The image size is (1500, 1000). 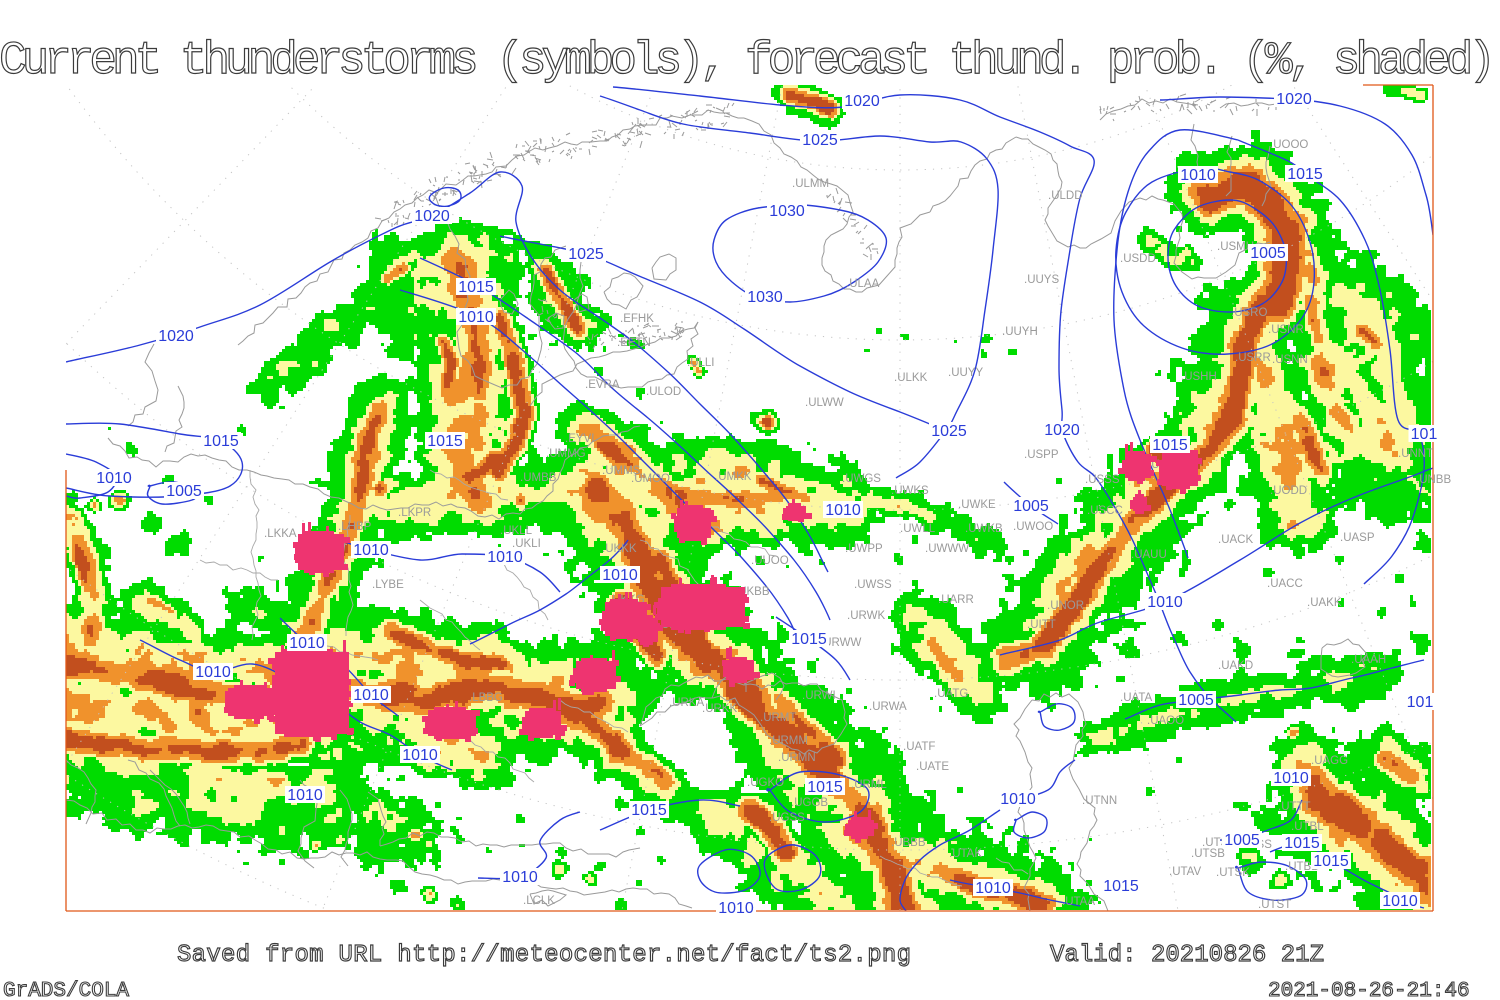 What do you see at coordinates (1099, 801) in the screenshot?
I see `svg-text: .UTNN` at bounding box center [1099, 801].